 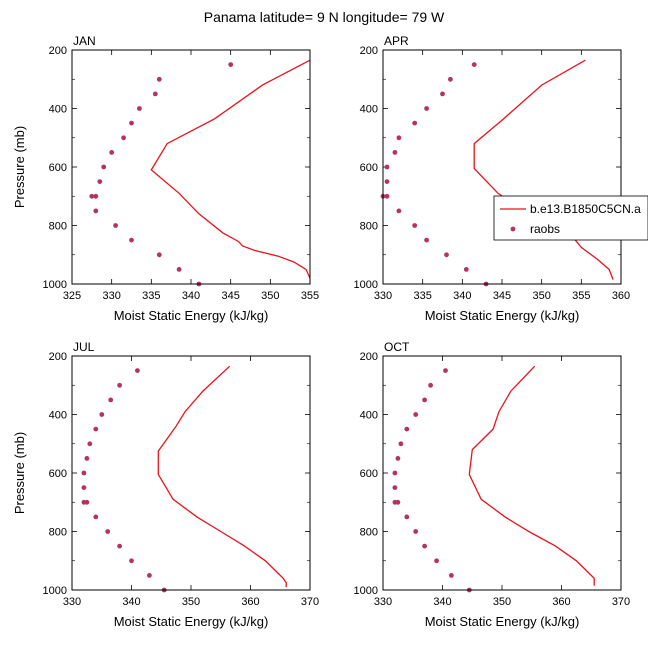 What do you see at coordinates (230, 296) in the screenshot?
I see `x-tick-label-jan: 345` at bounding box center [230, 296].